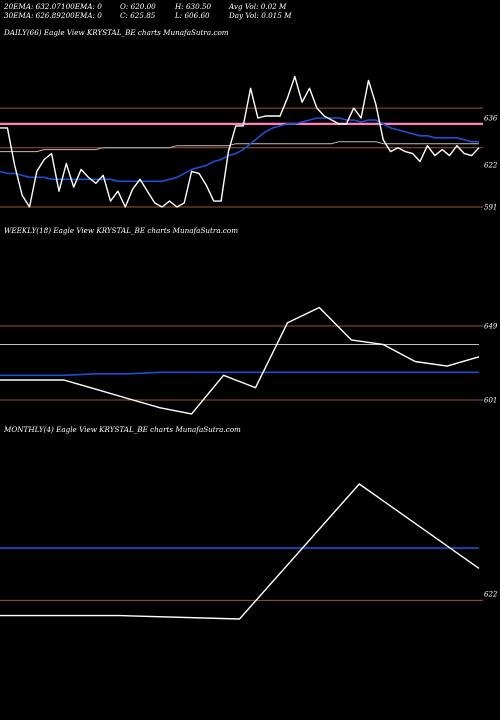 The height and width of the screenshot is (720, 500). Describe the element at coordinates (491, 119) in the screenshot. I see `daily-ytick-label: 636` at that location.